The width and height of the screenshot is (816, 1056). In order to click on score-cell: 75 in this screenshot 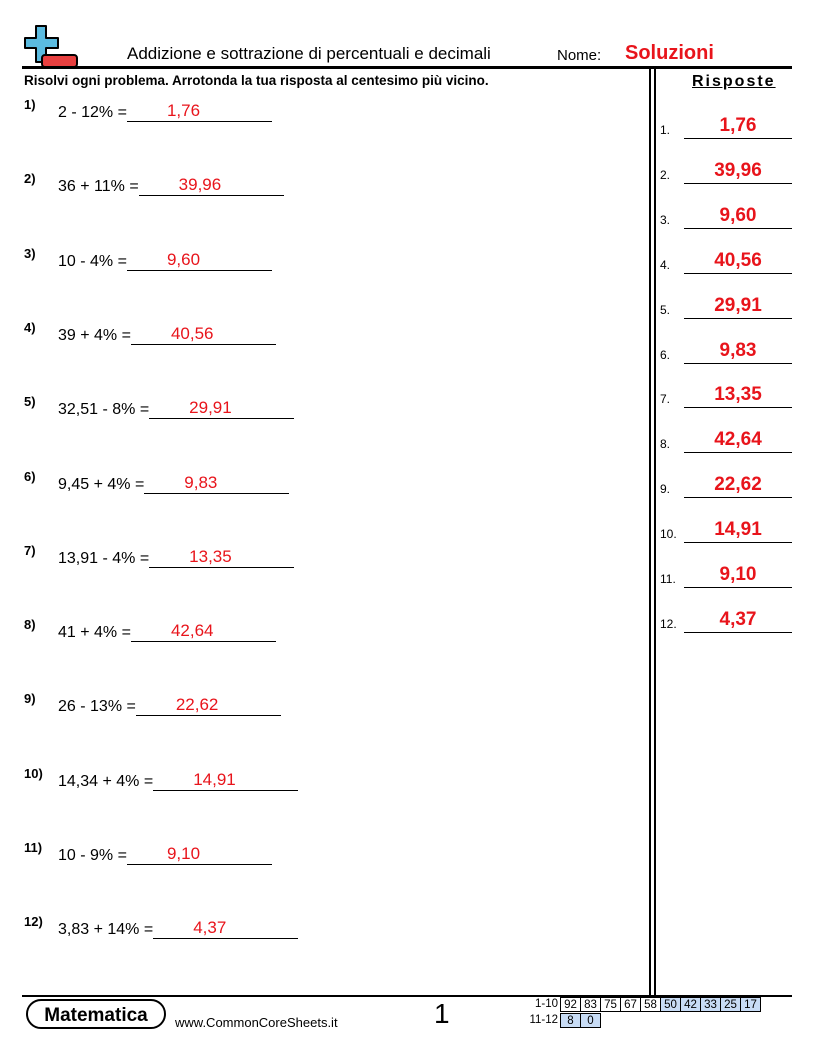, I will do `click(610, 1004)`.